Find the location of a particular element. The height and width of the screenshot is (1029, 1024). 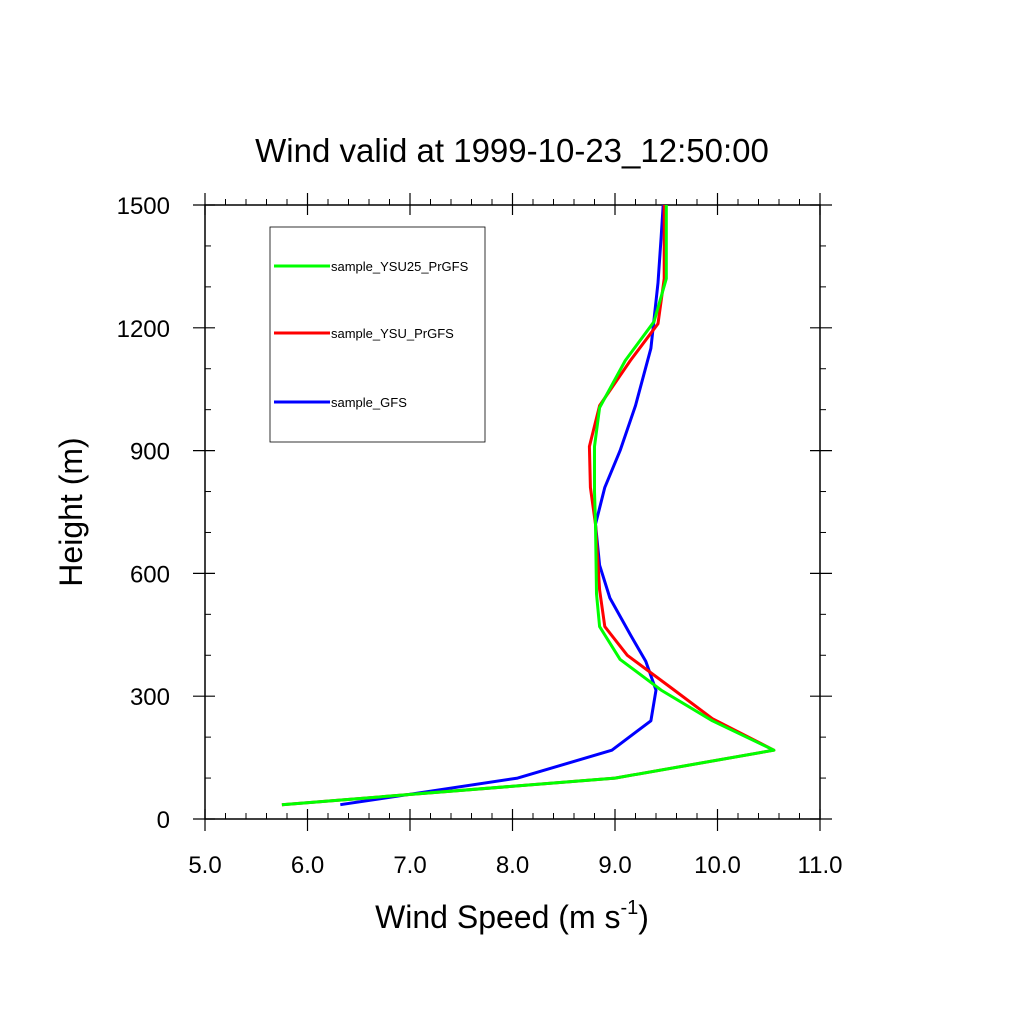

x-tick-label: 10.0 is located at coordinates (717, 865).